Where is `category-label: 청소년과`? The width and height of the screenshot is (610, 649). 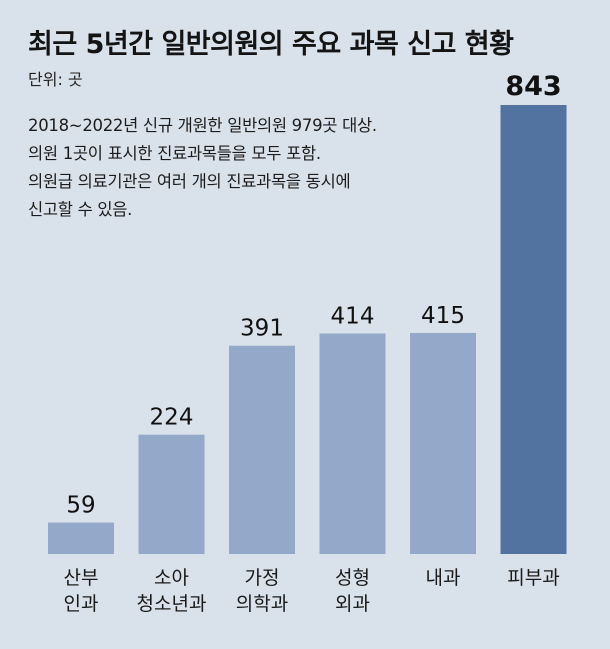
category-label: 청소년과 is located at coordinates (172, 604).